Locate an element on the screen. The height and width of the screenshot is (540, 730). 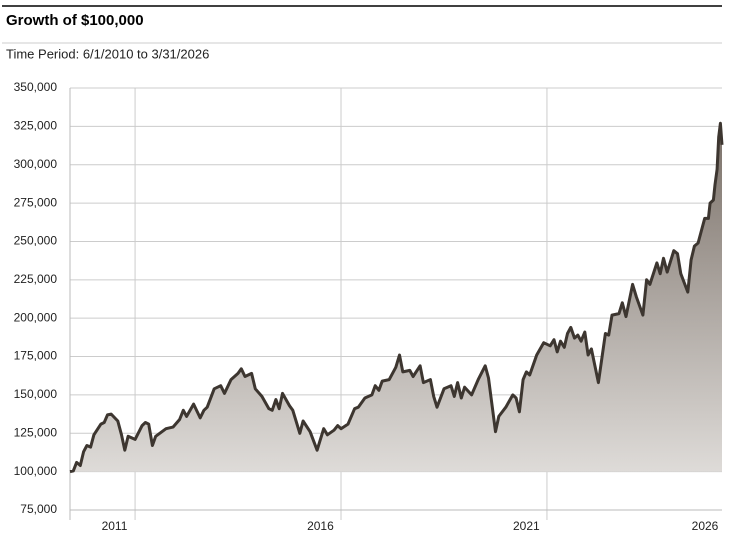
x-tick-label: 2026 is located at coordinates (705, 526).